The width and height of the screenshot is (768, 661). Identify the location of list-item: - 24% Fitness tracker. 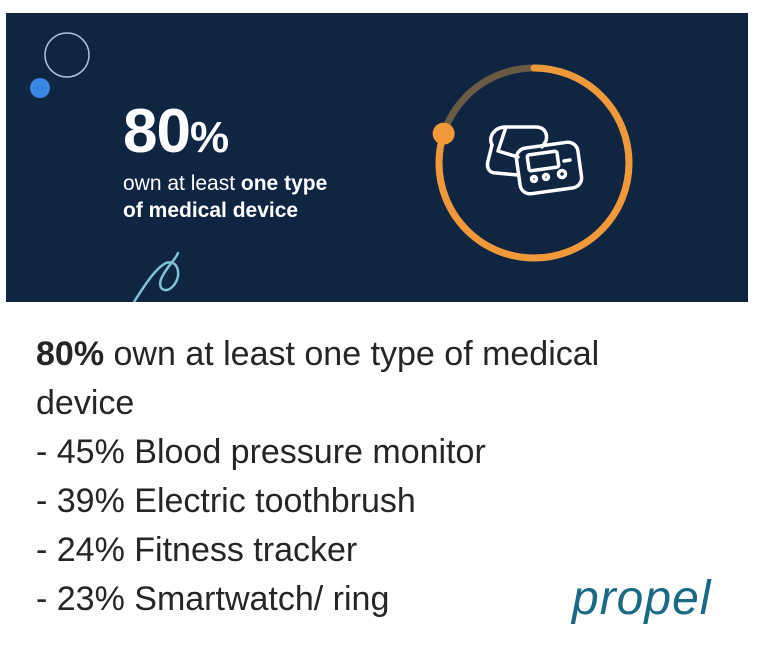
(197, 550).